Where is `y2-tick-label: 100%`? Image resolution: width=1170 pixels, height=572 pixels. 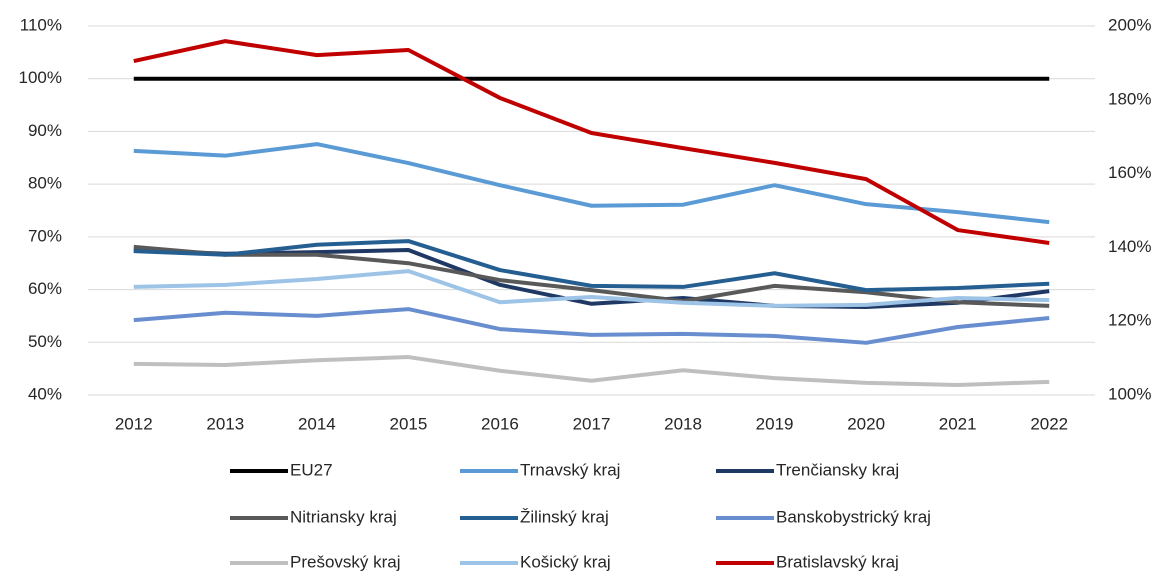 y2-tick-label: 100% is located at coordinates (1129, 393).